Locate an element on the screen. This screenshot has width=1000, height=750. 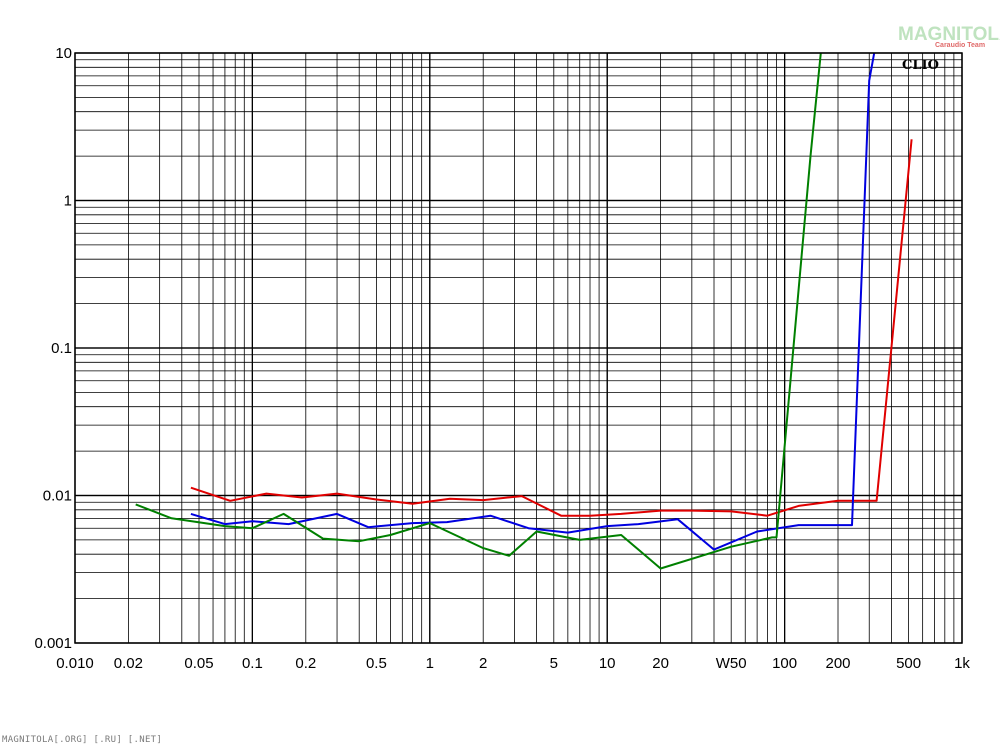
x-tick-label: 1k is located at coordinates (962, 663).